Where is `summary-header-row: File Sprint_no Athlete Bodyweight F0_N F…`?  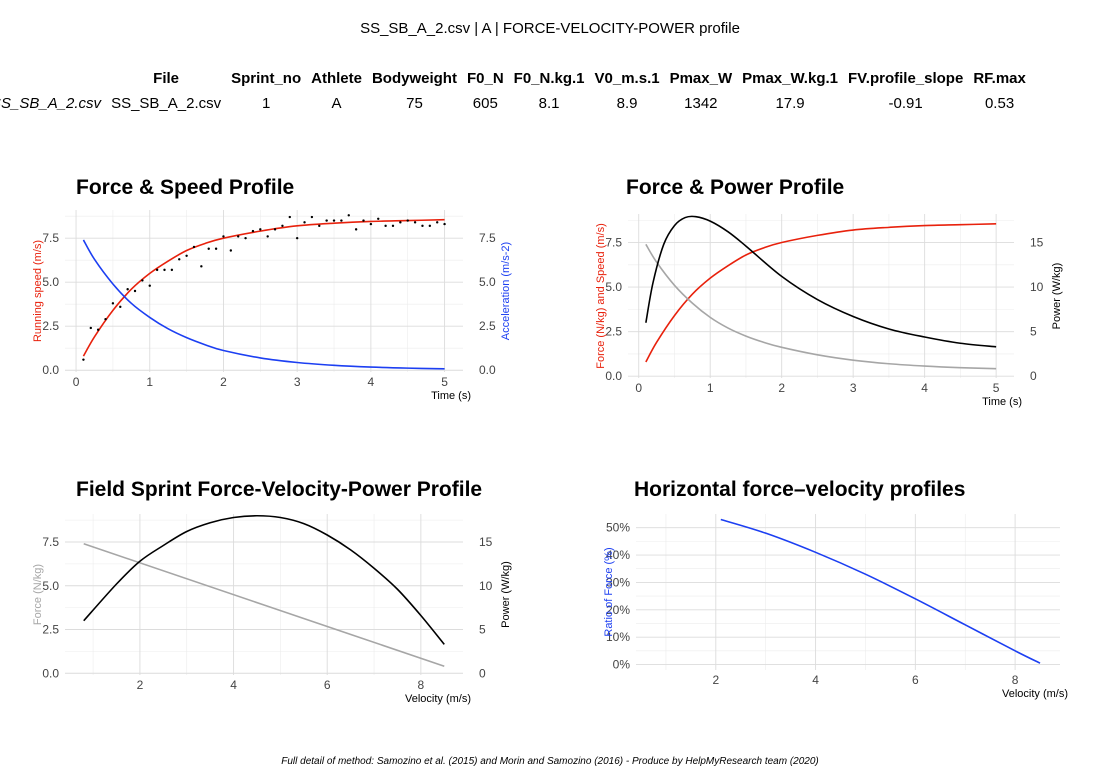 summary-header-row: File Sprint_no Athlete Bodyweight F0_N F… is located at coordinates (515, 78).